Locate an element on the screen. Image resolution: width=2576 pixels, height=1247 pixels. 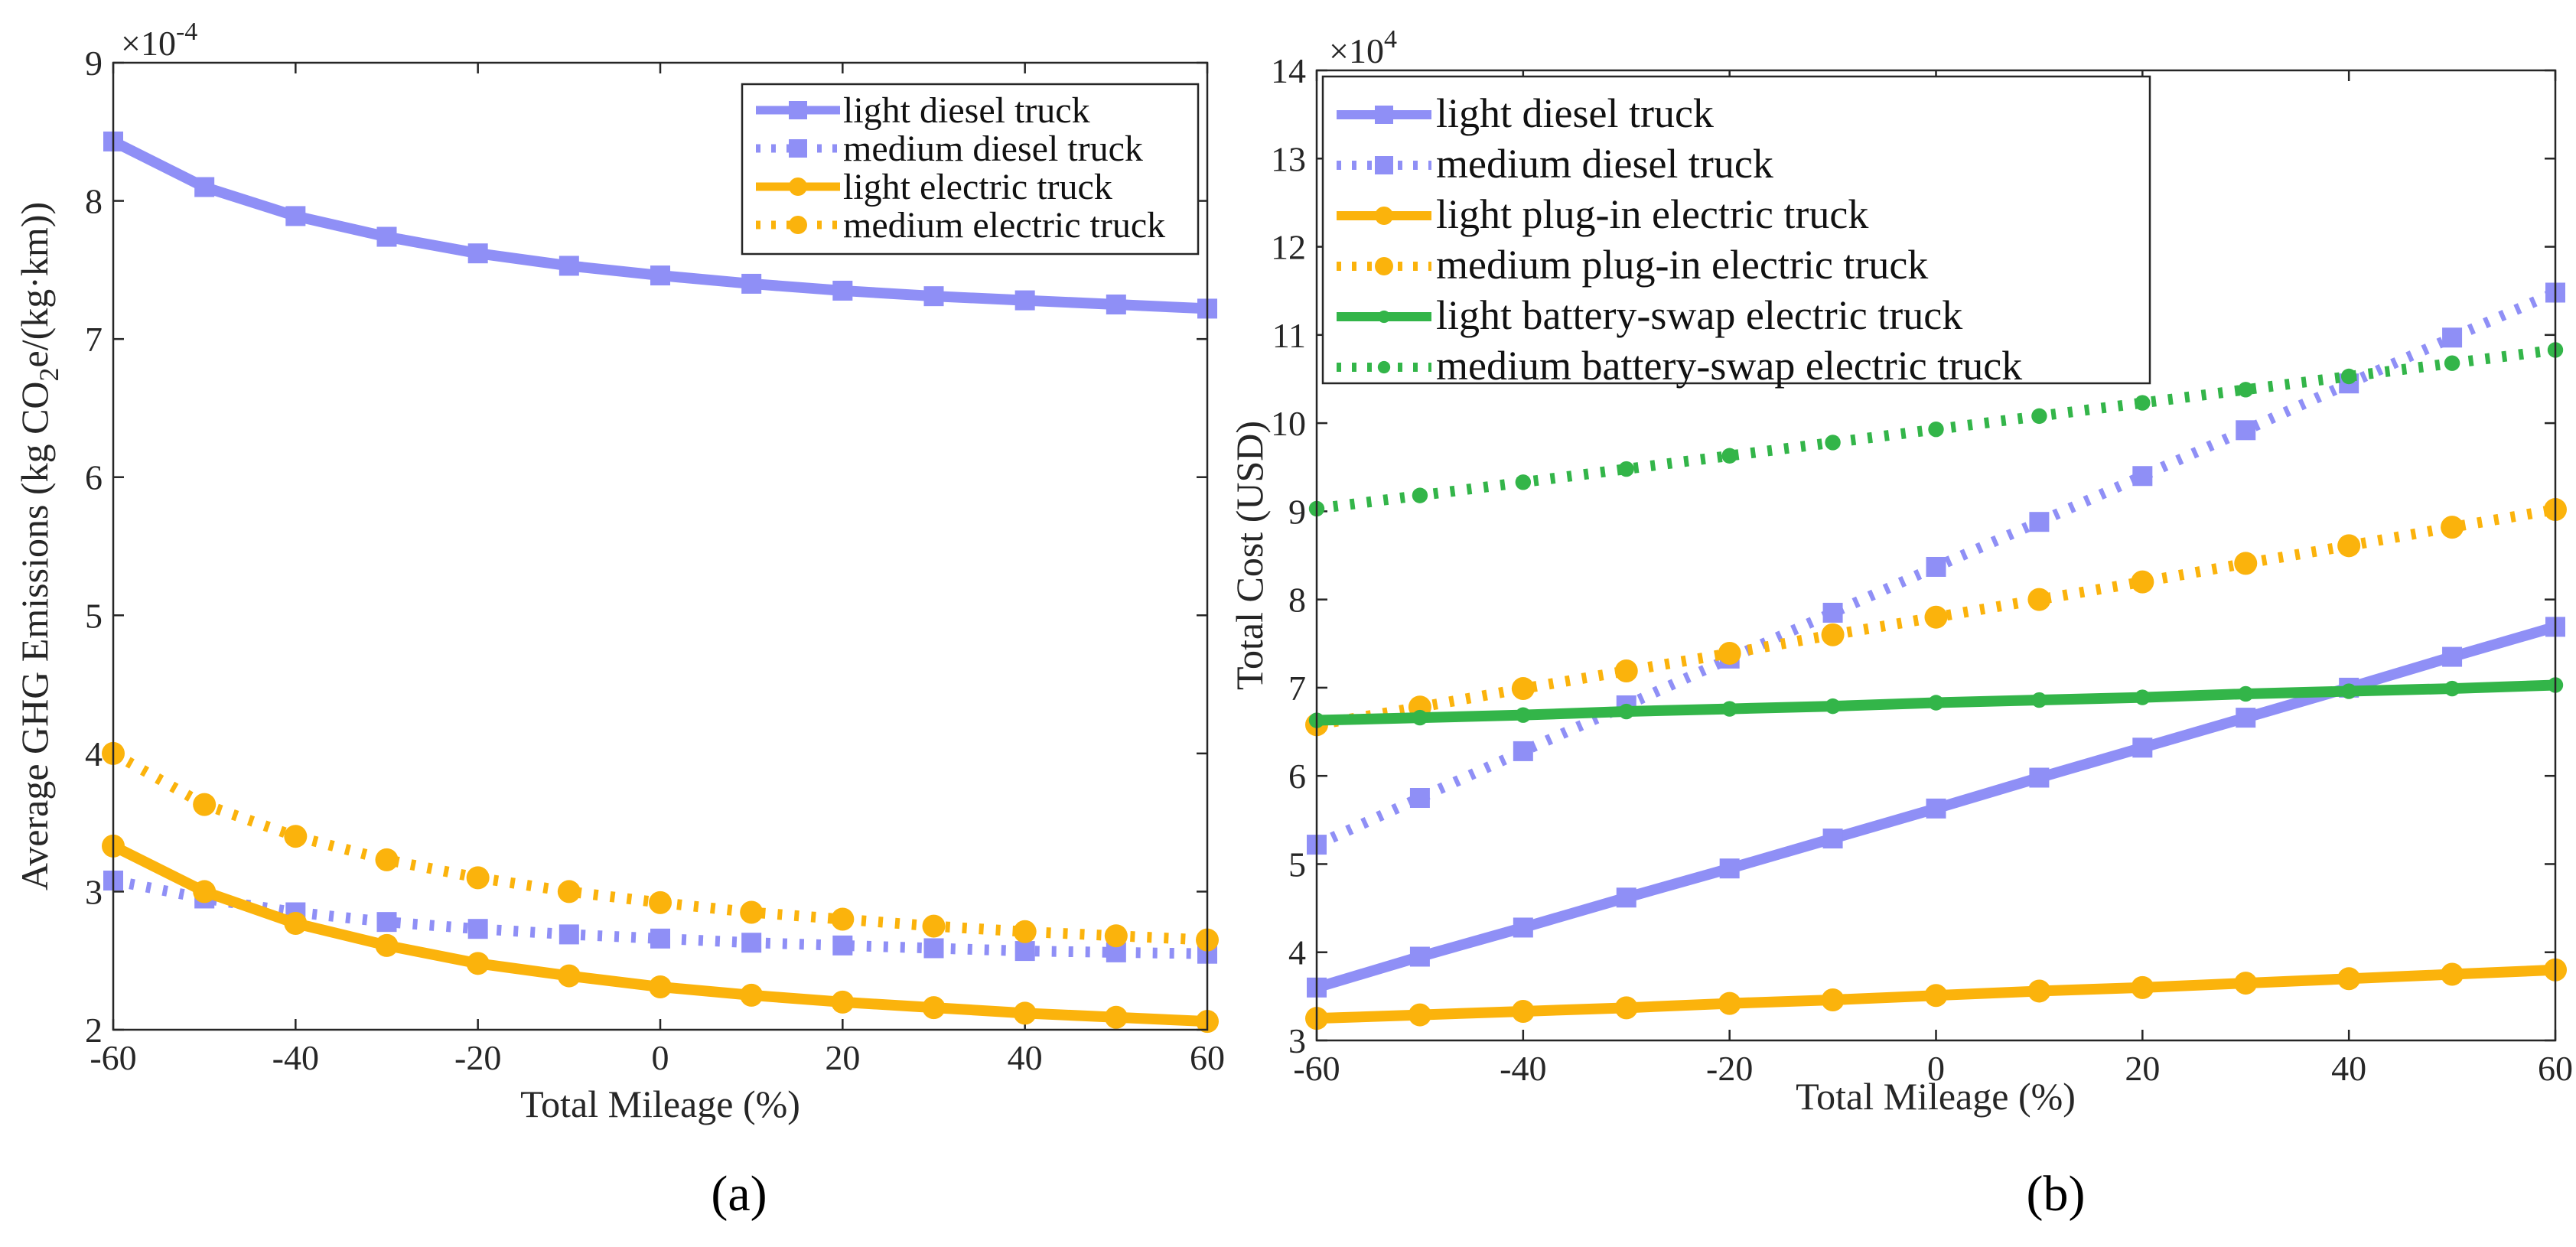
legend-item-medium-plug-in-electric-truck: medium plug-in electric truck is located at coordinates (1633, 265).